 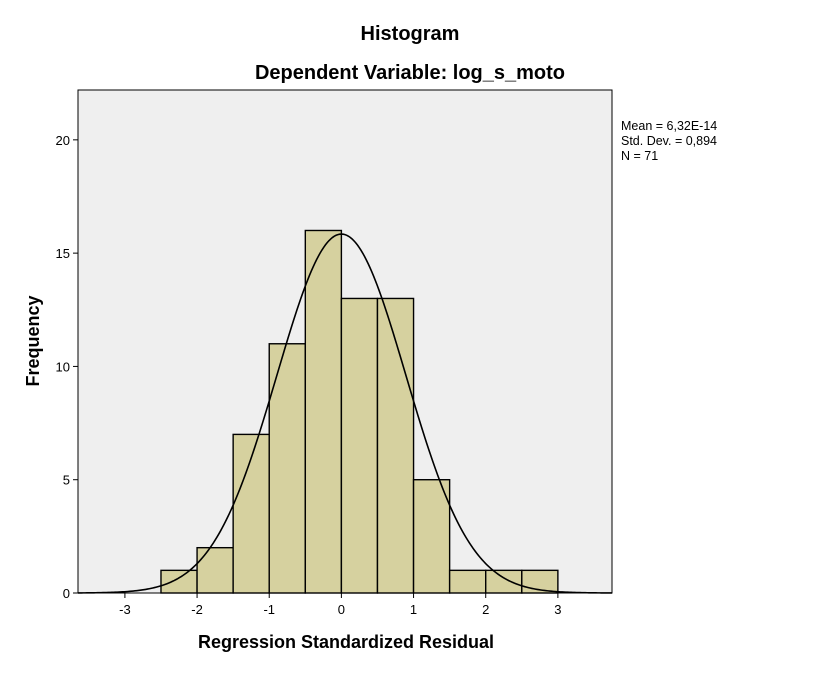 What do you see at coordinates (413, 609) in the screenshot?
I see `x-tick-label: 1` at bounding box center [413, 609].